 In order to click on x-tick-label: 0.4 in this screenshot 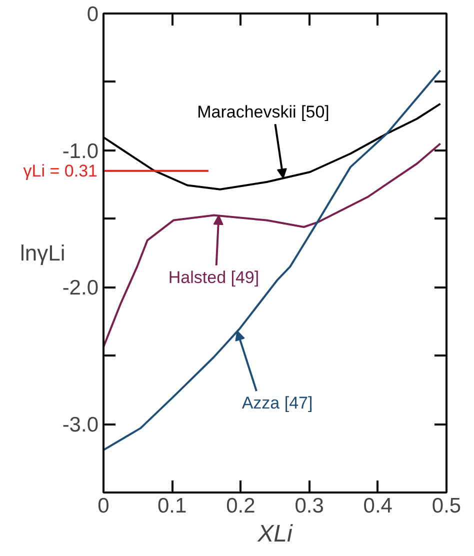, I will do `click(378, 506)`.